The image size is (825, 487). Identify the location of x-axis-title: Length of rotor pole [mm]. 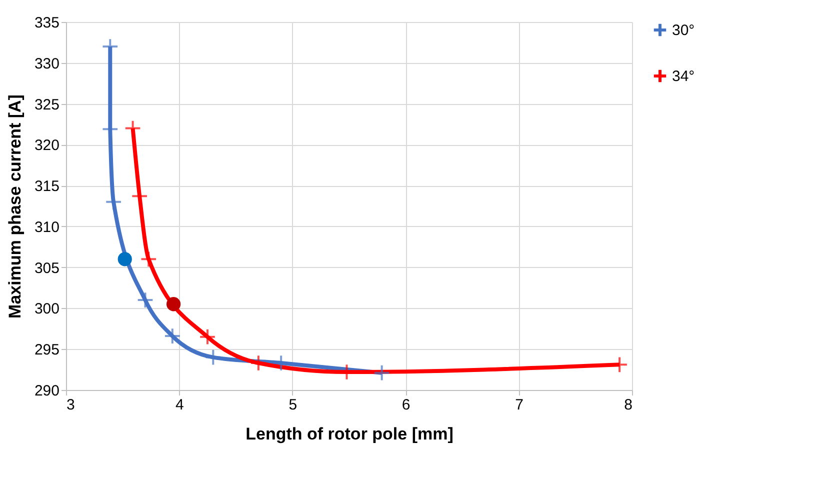
(350, 434).